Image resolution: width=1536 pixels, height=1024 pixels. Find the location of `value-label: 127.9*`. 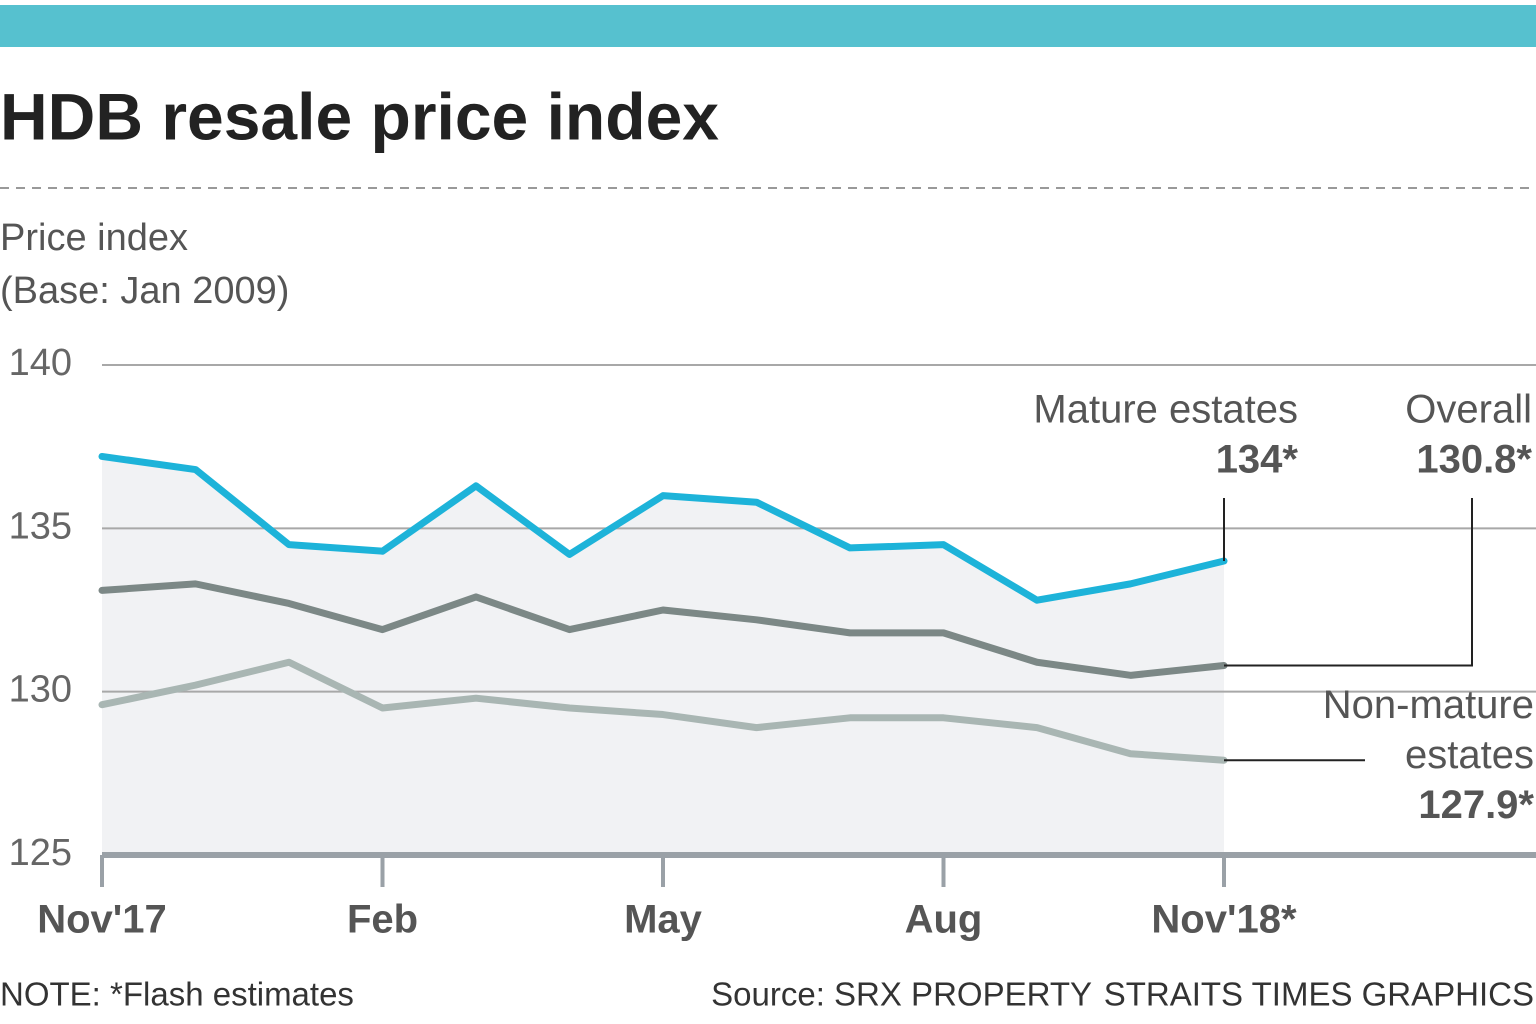

value-label: 127.9* is located at coordinates (1476, 805).